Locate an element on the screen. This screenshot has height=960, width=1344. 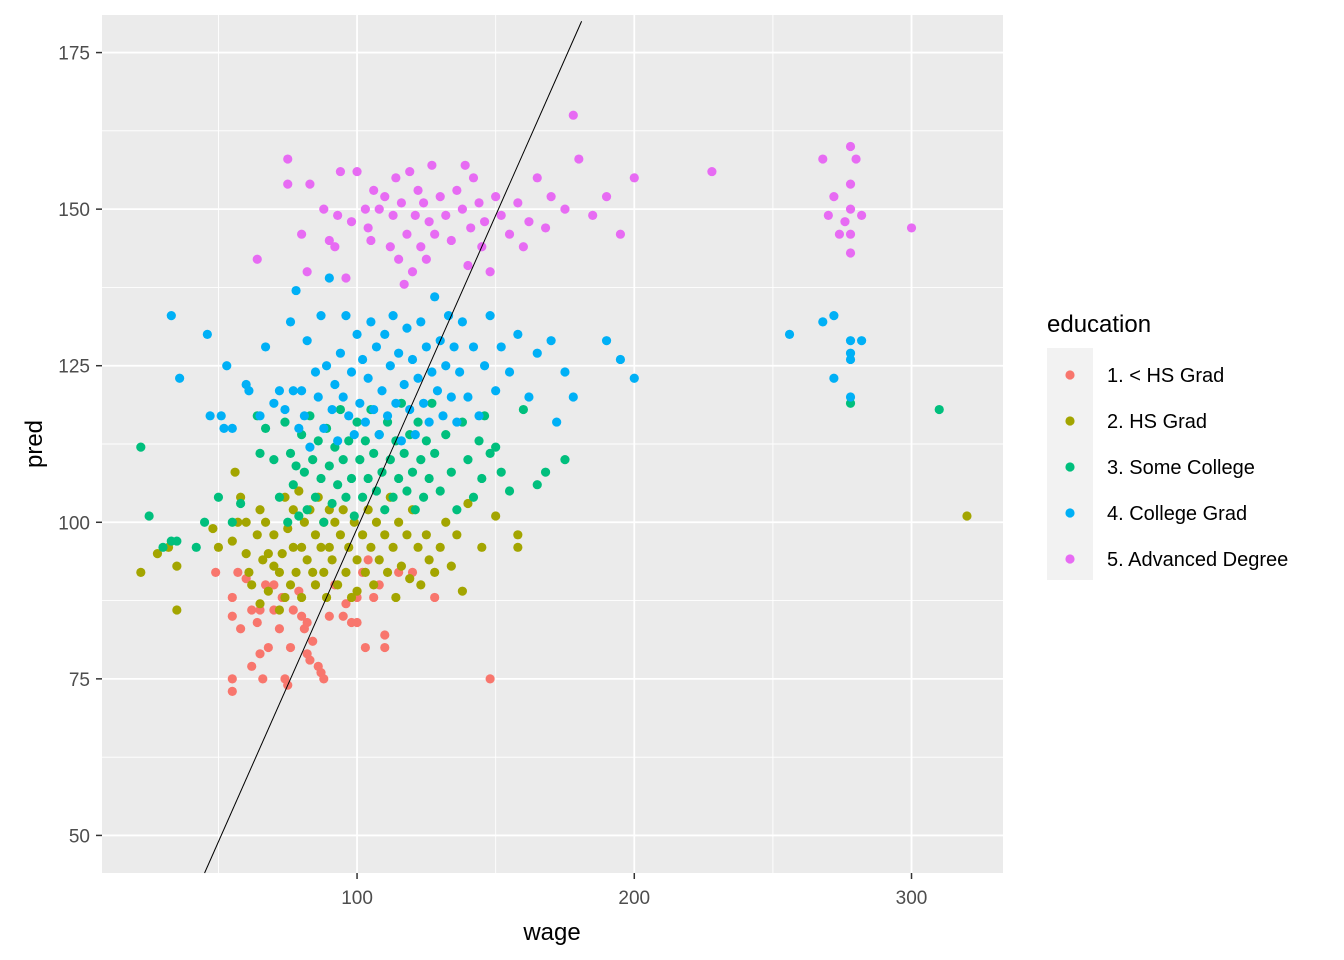
x-tick-label: 300 is located at coordinates (912, 898).